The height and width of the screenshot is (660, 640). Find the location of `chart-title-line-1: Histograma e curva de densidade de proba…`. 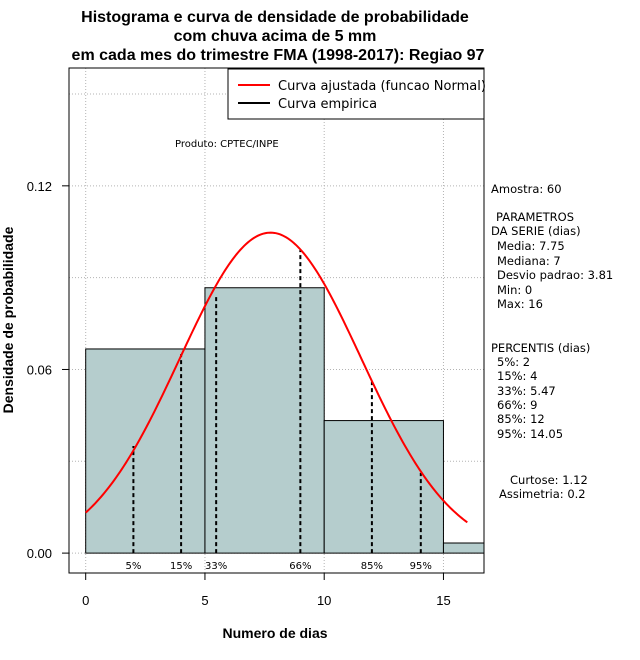

chart-title-line-1: Histograma e curva de densidade de proba… is located at coordinates (275, 17).